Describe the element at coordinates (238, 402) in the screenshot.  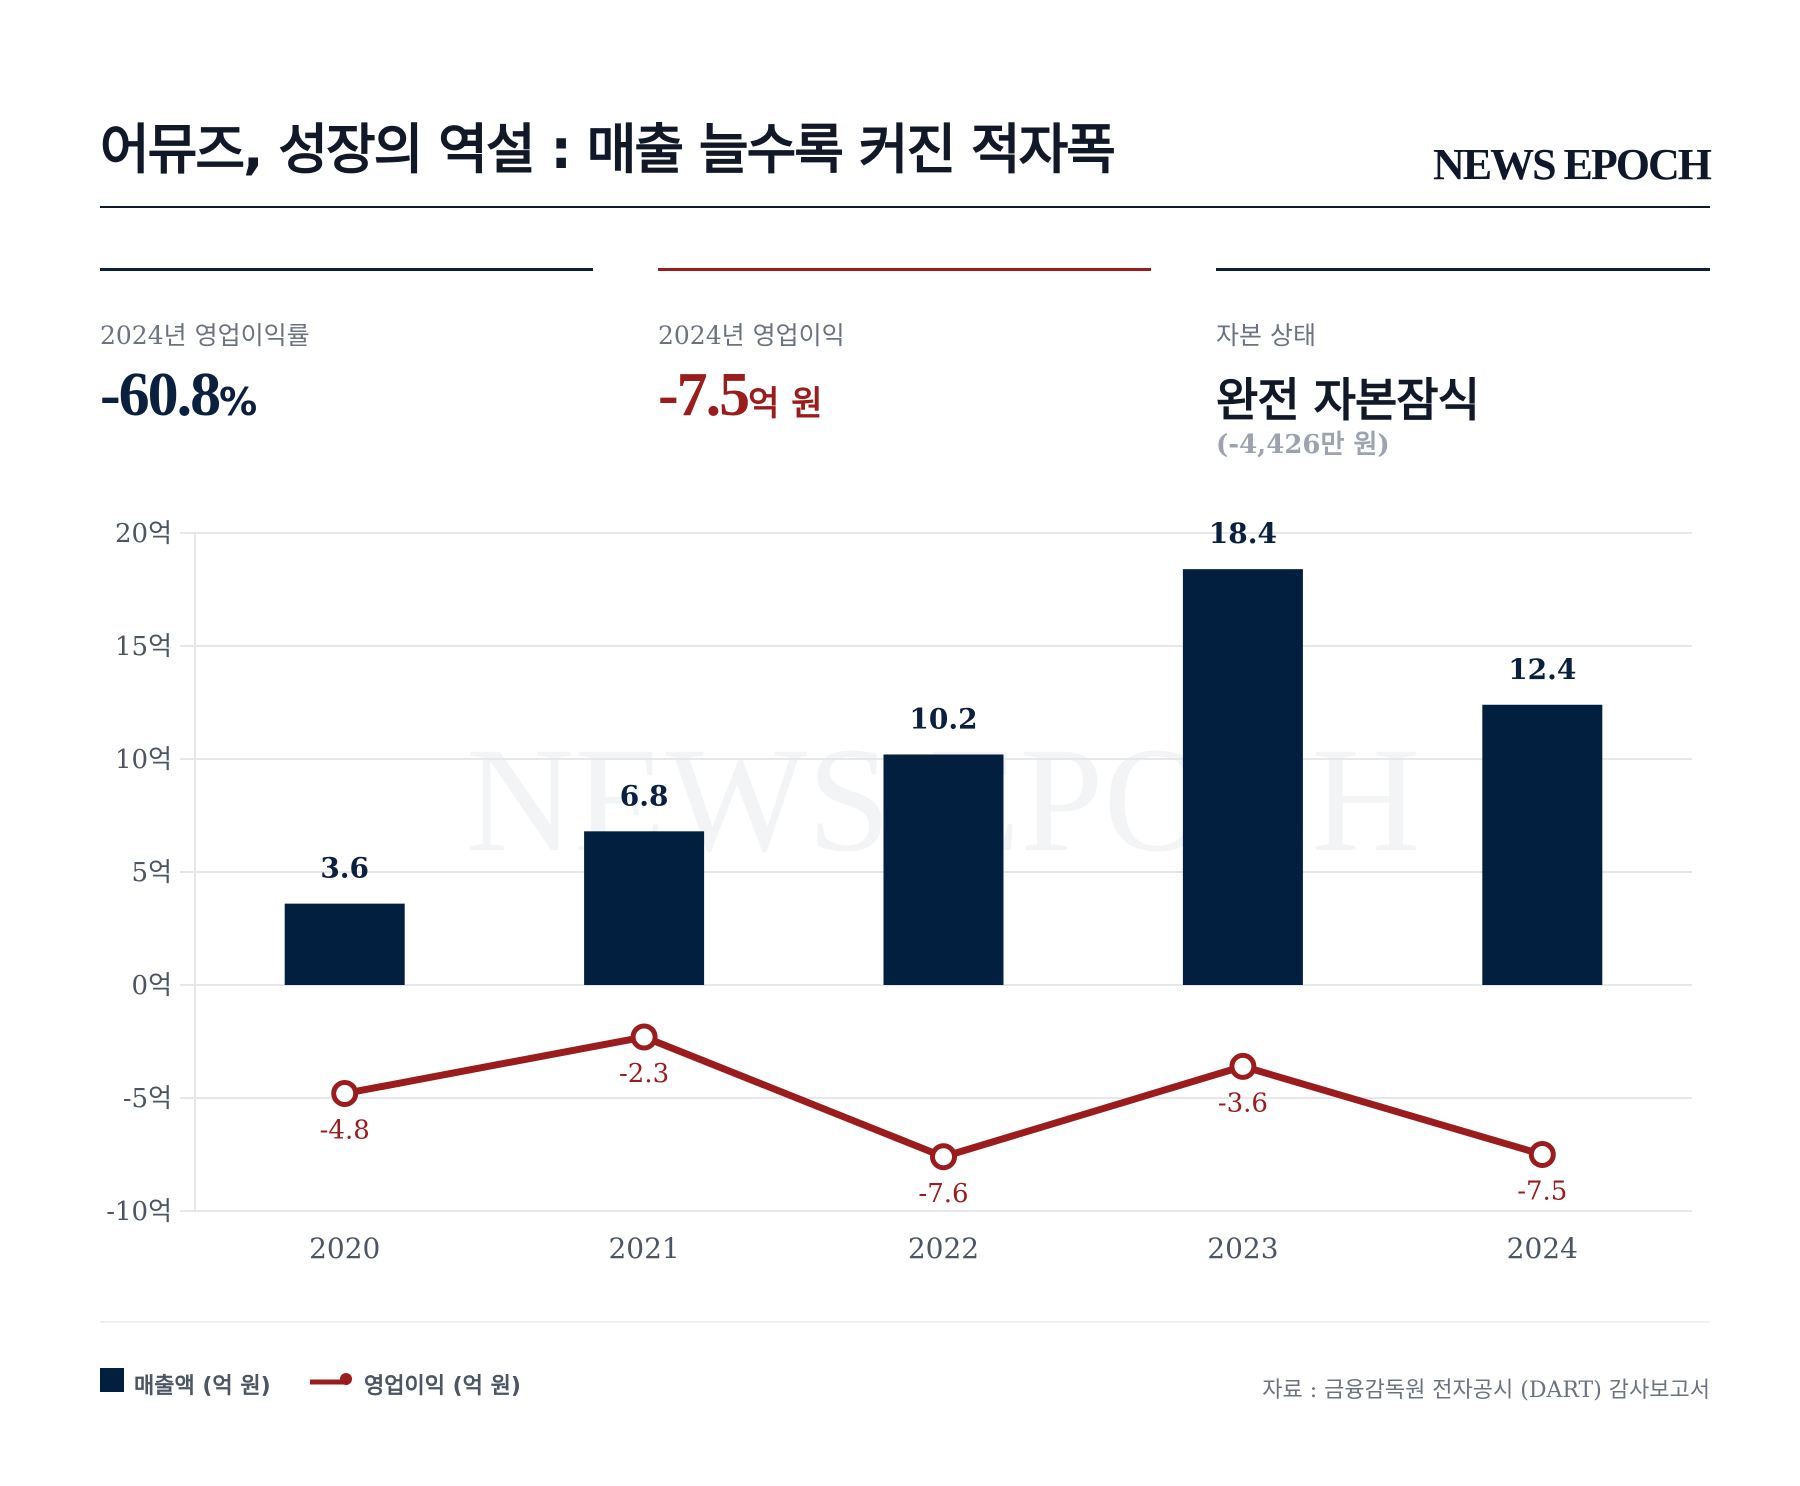
I see `kpi-unit: %` at that location.